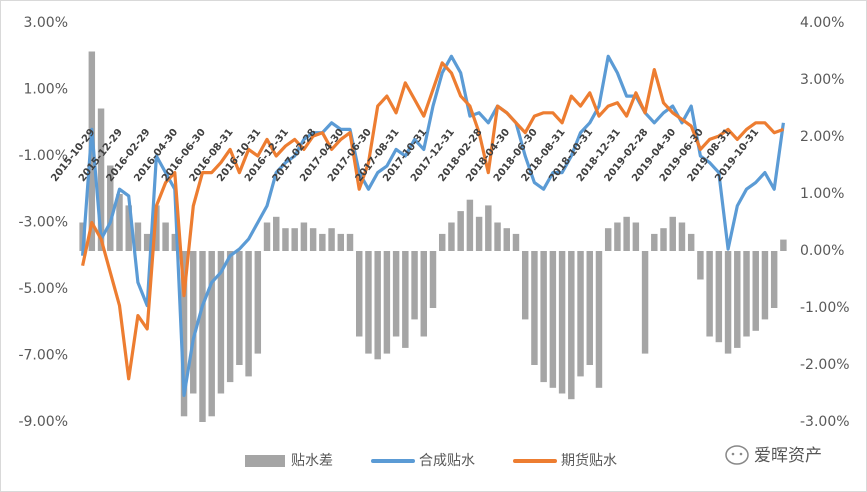 This screenshot has height=492, width=867. What do you see at coordinates (822, 194) in the screenshot?
I see `y2-tick-label: 1.00%` at bounding box center [822, 194].